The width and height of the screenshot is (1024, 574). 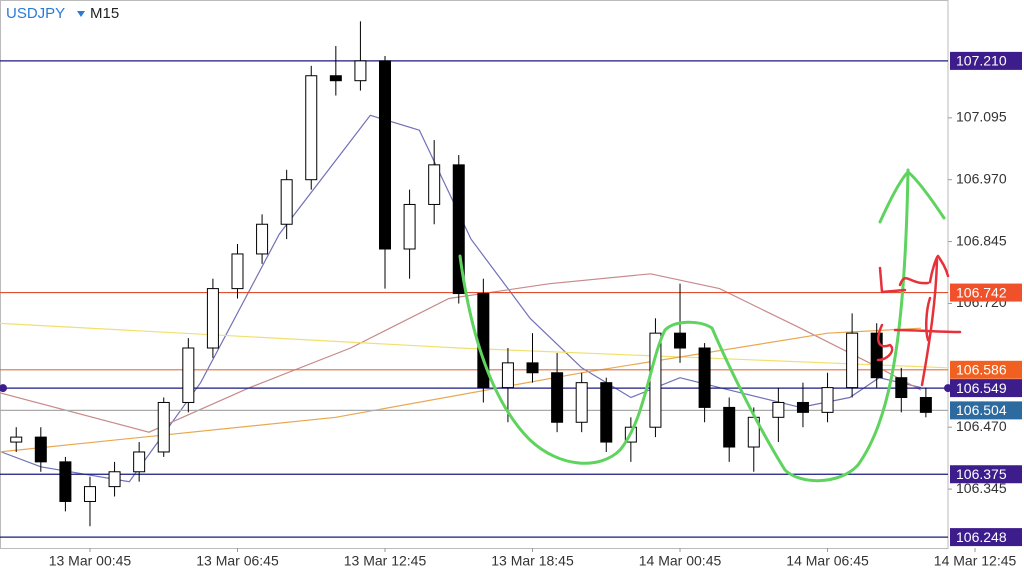 What do you see at coordinates (385, 561) in the screenshot?
I see `x-tick-label: 13 Mar 12:45` at bounding box center [385, 561].